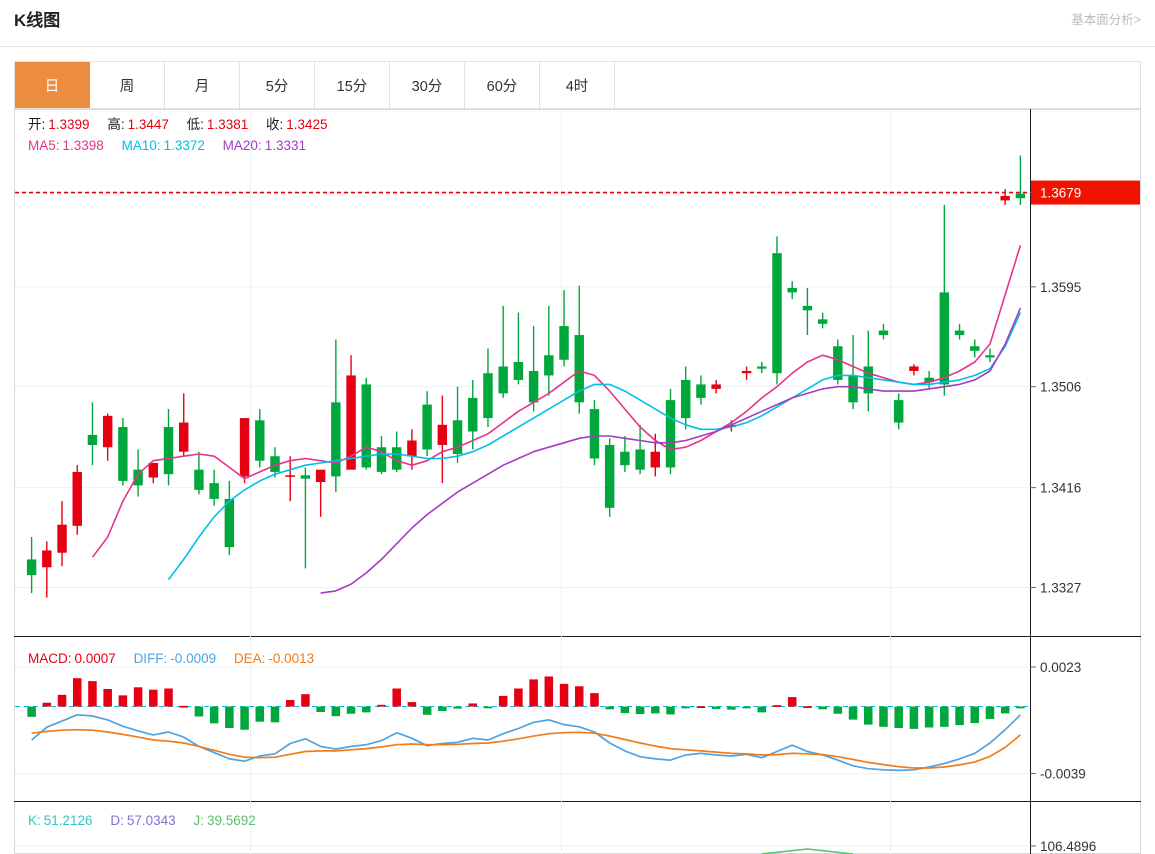 This screenshot has height=854, width=1155. What do you see at coordinates (277, 85) in the screenshot?
I see `tab-4: 5分` at bounding box center [277, 85].